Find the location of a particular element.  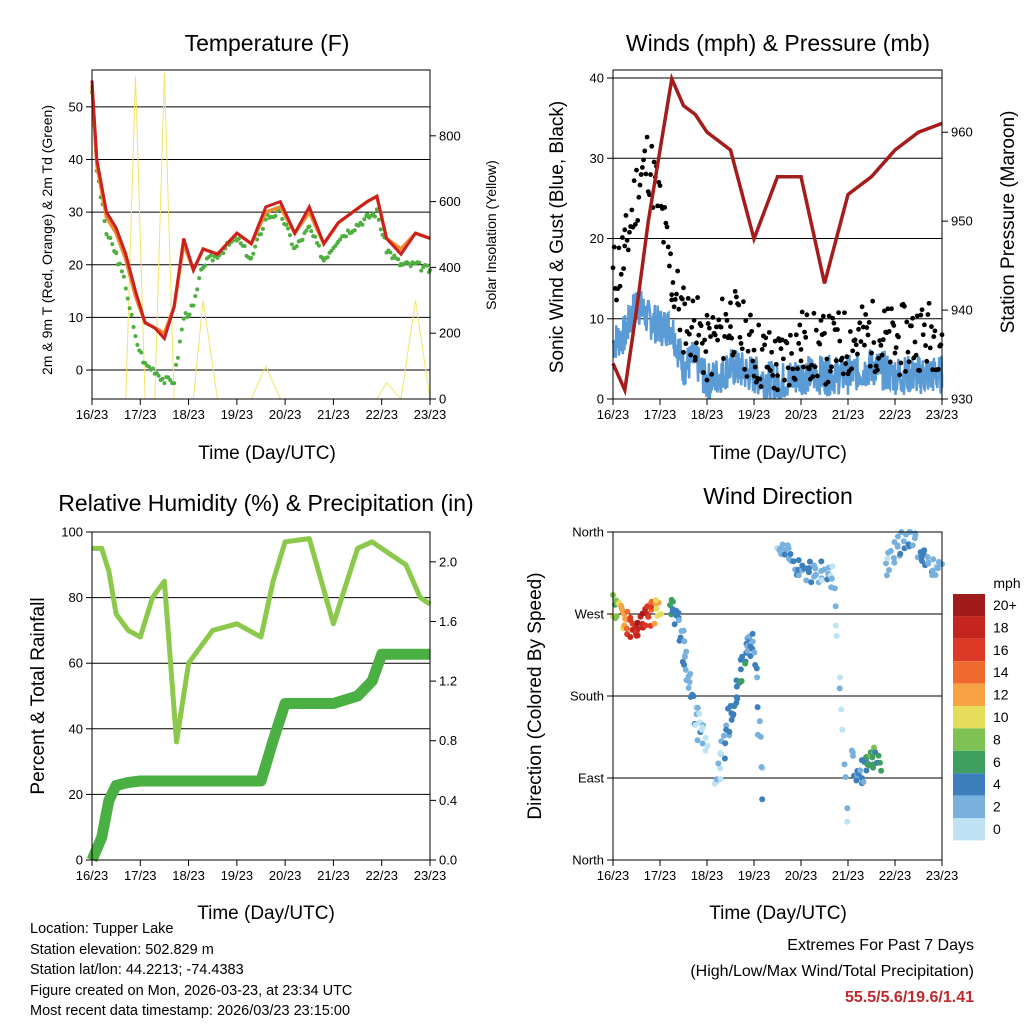

legend-label: 0 is located at coordinates (997, 829).